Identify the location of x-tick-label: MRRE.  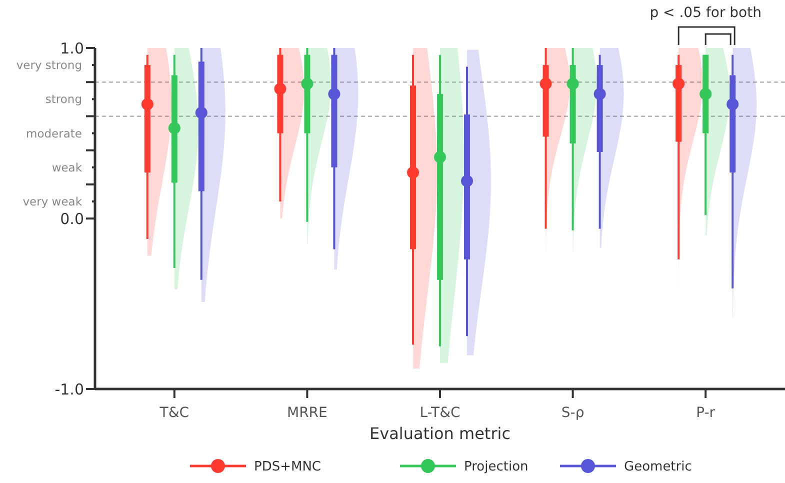
(307, 413).